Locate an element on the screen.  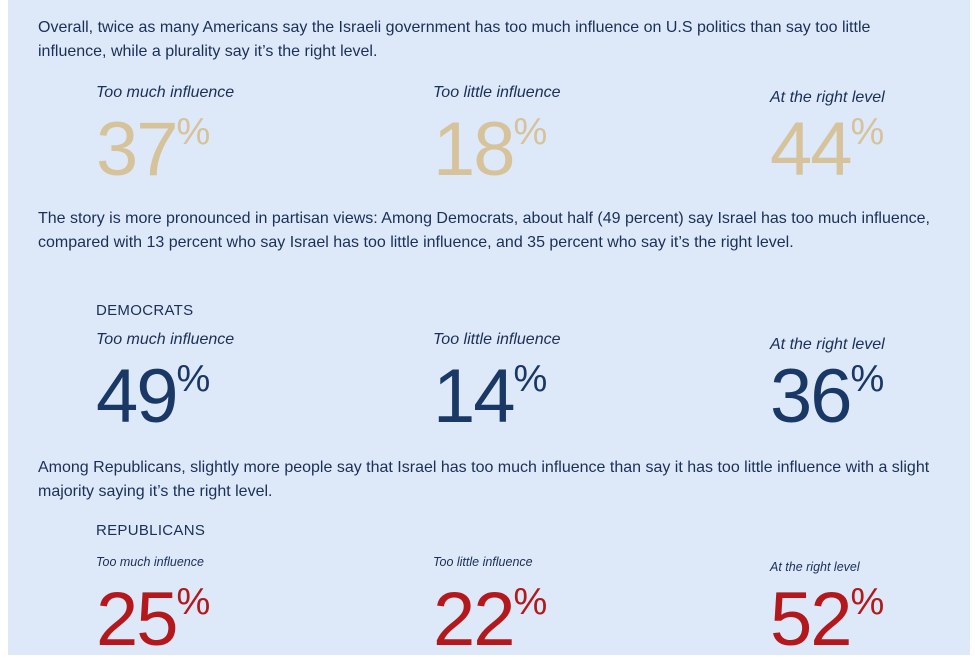
stat-number: 49 is located at coordinates (137, 396).